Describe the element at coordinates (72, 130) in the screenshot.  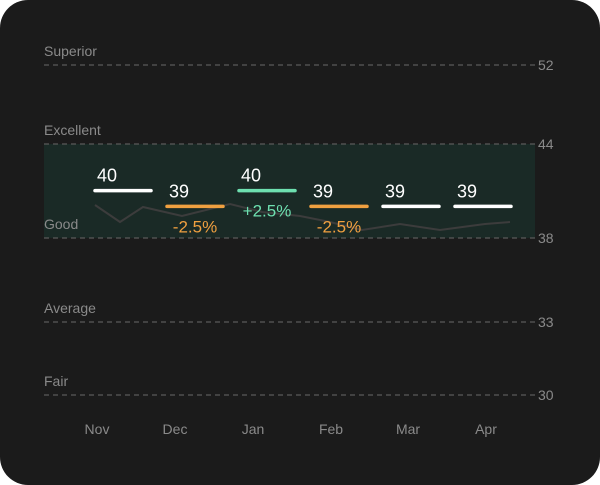
I see `band-label-excellent: Excellent` at that location.